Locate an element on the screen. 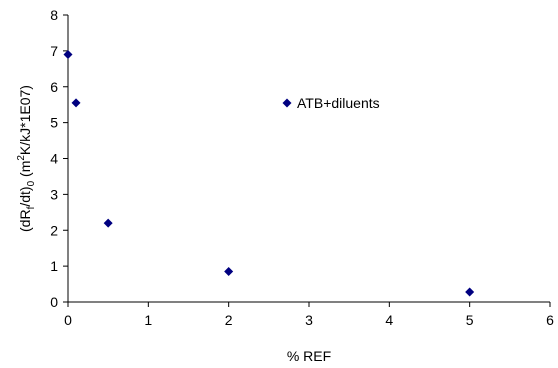 Image resolution: width=558 pixels, height=368 pixels. y-axis-title-superscript: 2 is located at coordinates (21, 158).